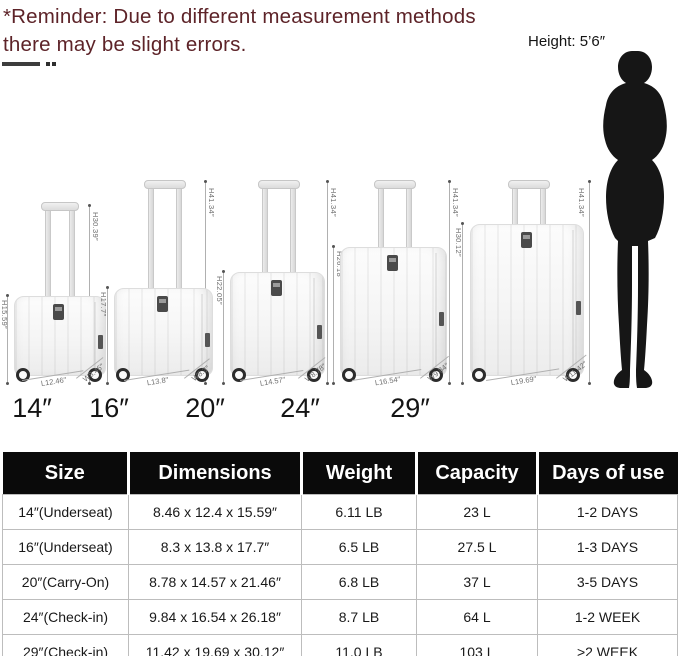  I want to click on decorative-dash, so click(21, 64).